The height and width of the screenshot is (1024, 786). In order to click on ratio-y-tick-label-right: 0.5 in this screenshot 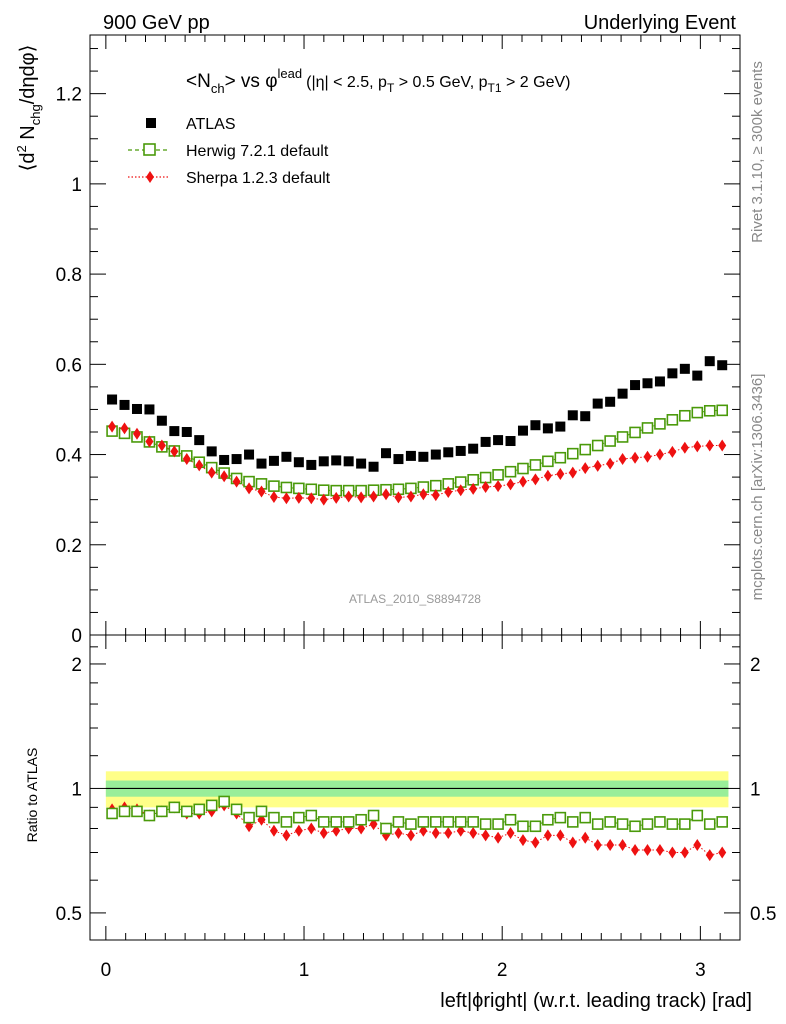, I will do `click(763, 914)`.